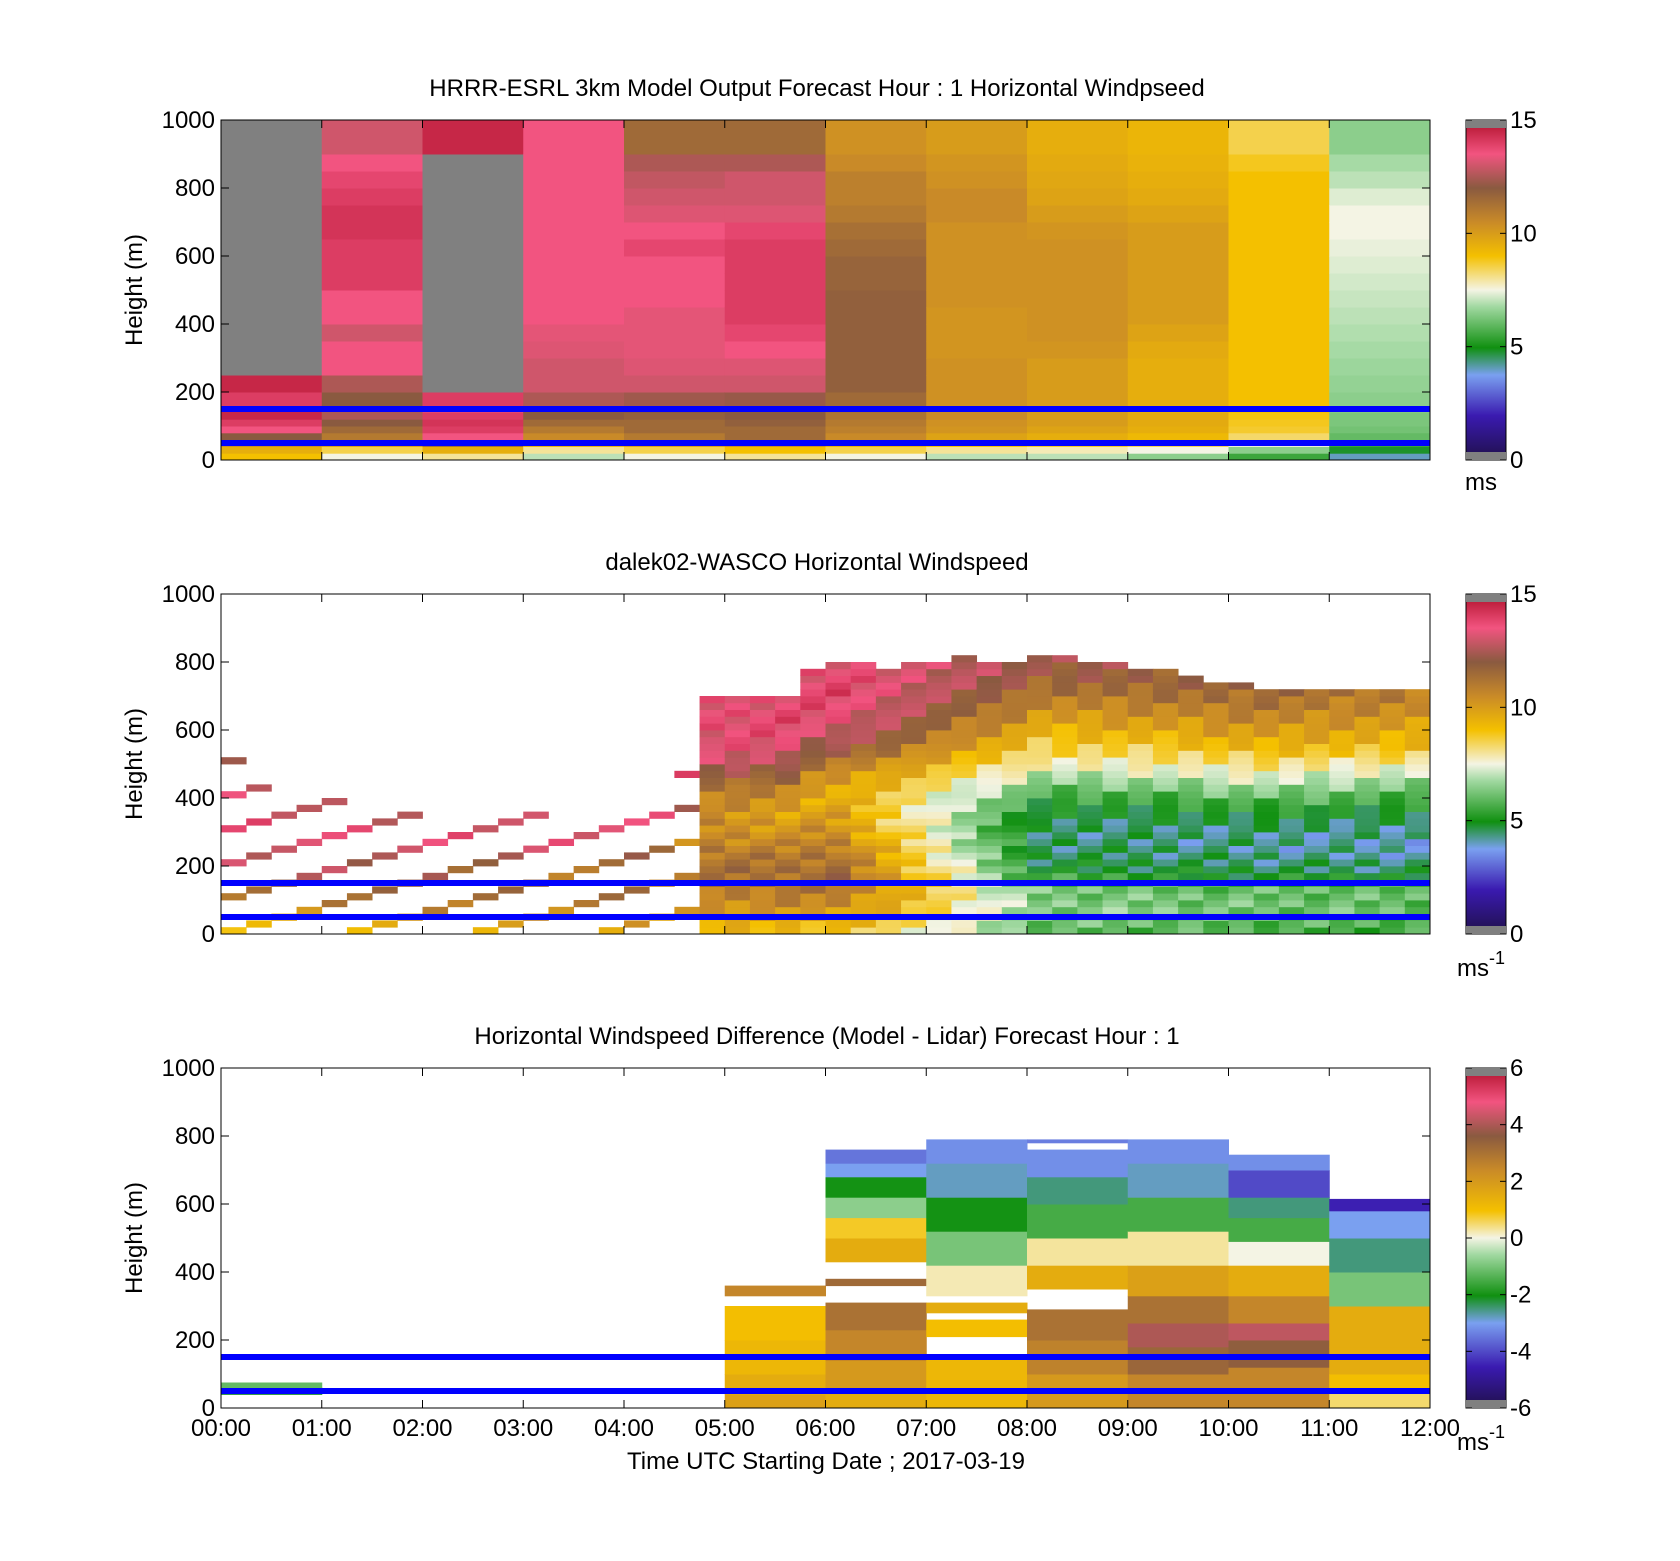 Image resolution: width=1680 pixels, height=1561 pixels. Describe the element at coordinates (1516, 347) in the screenshot. I see `colorbar-tick-label: 5` at that location.